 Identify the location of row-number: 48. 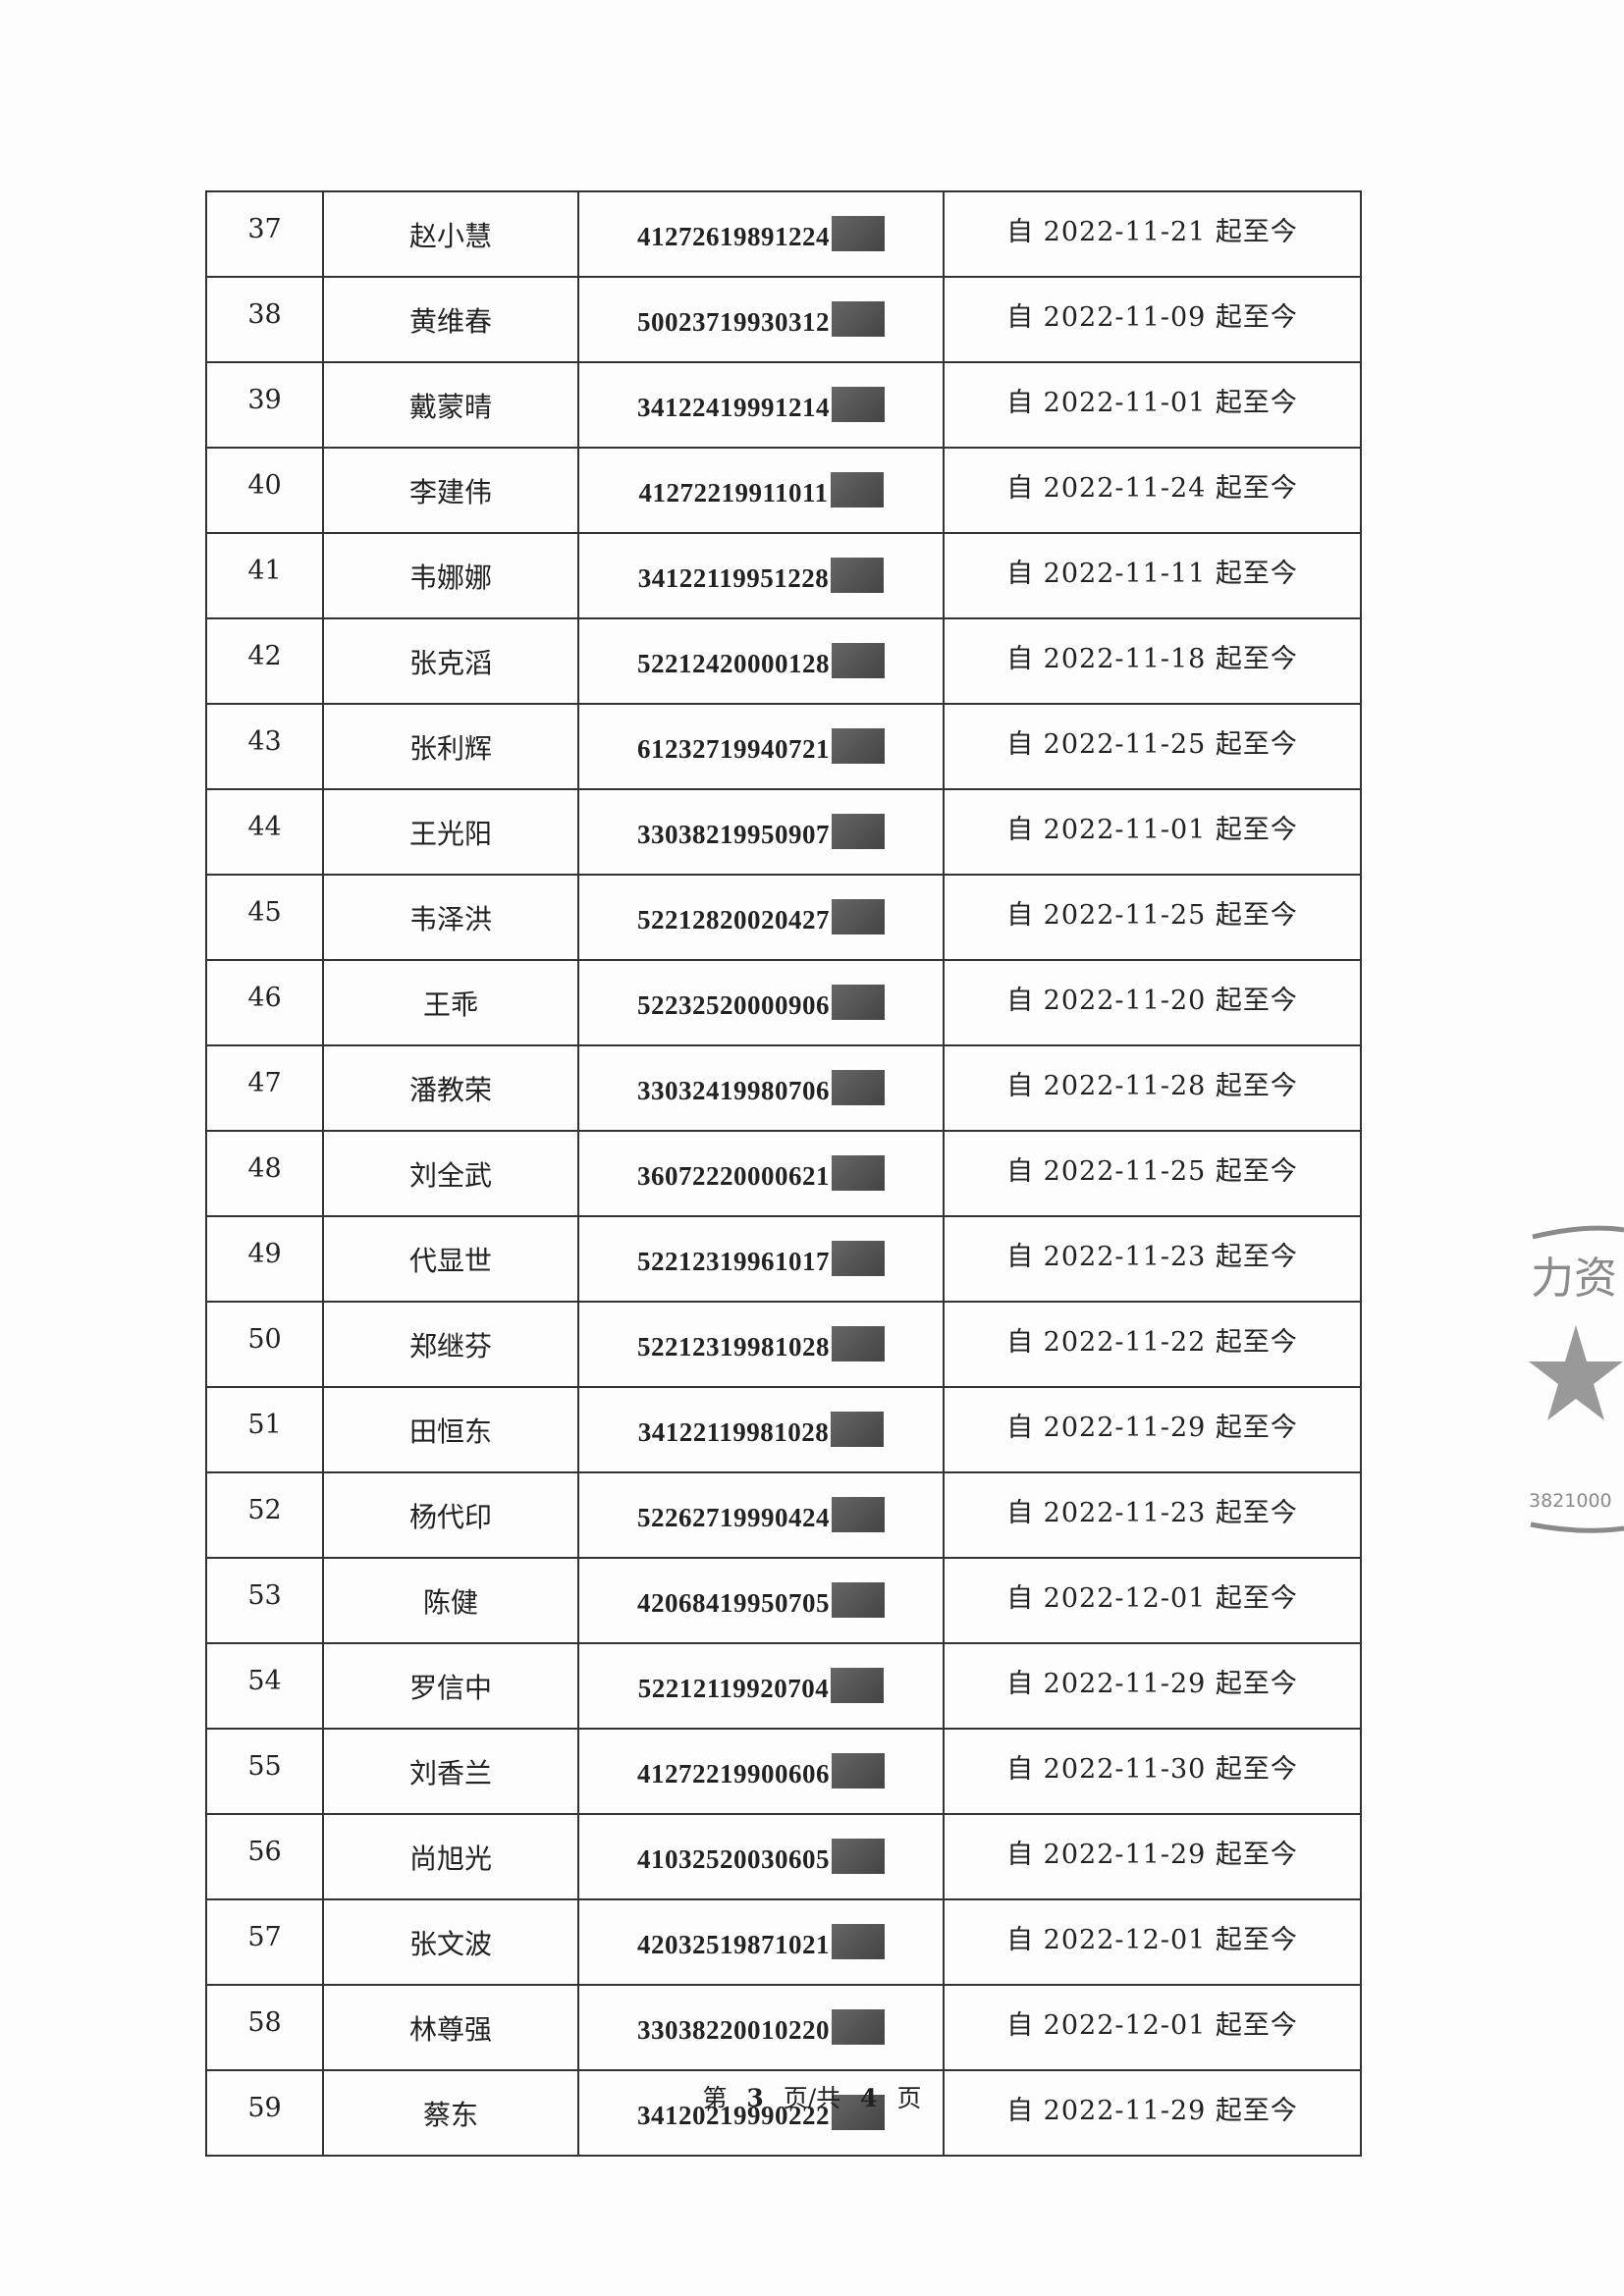
(264, 1173).